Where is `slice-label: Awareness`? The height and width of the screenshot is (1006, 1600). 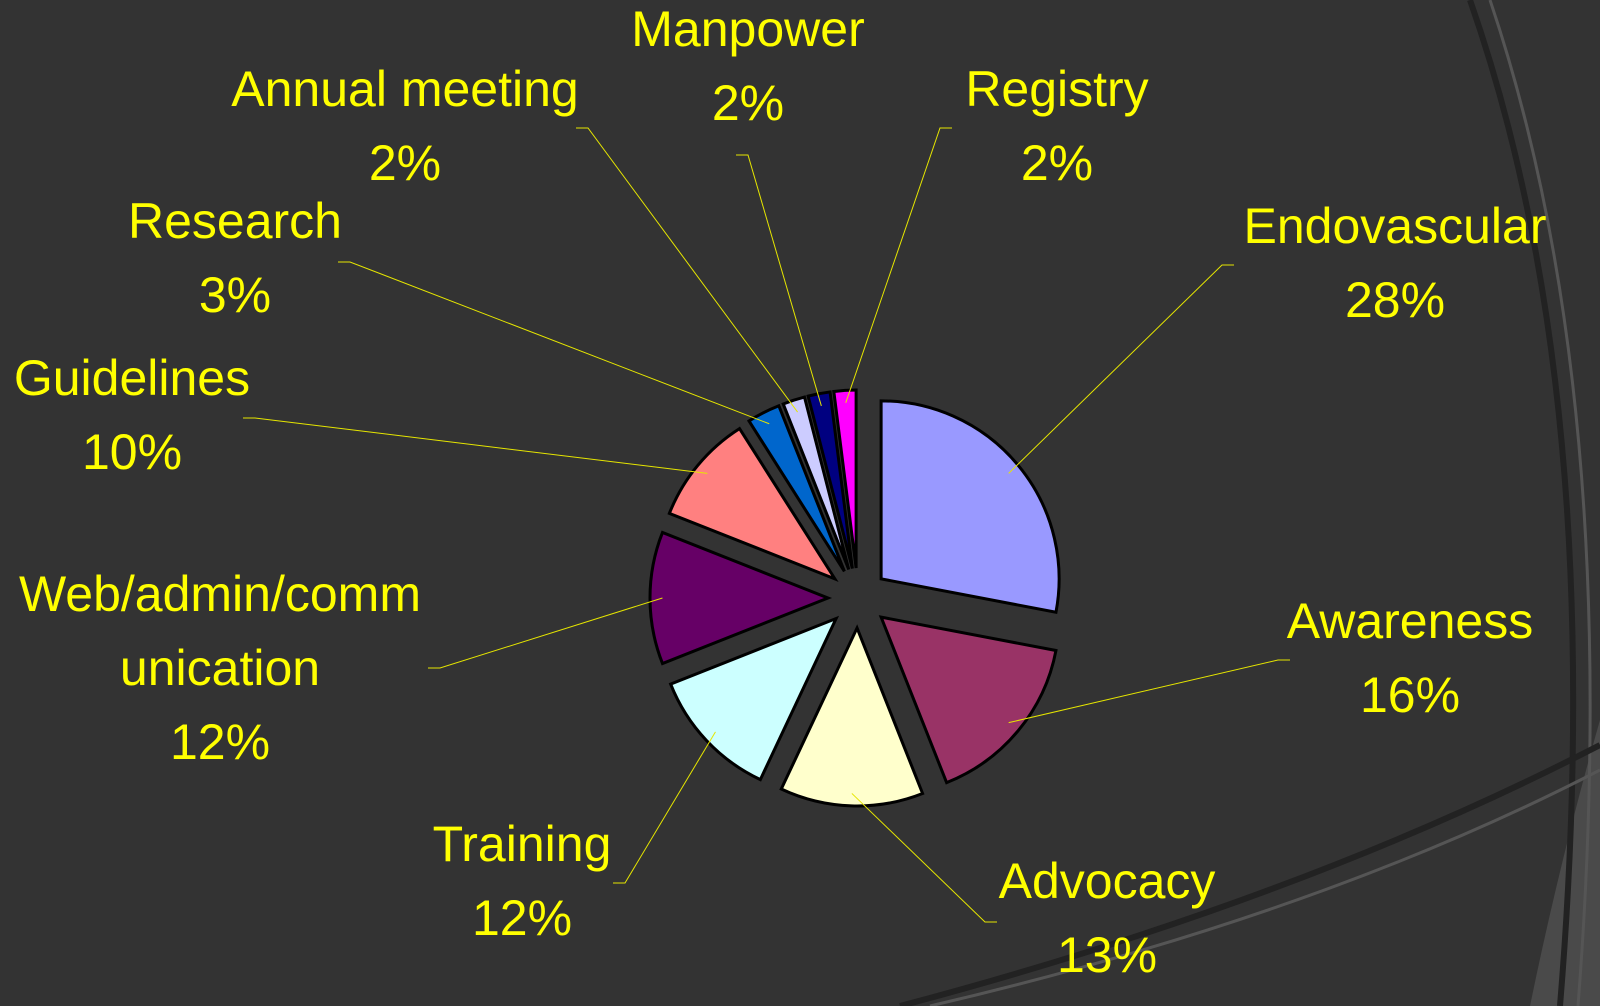
slice-label: Awareness is located at coordinates (1410, 621).